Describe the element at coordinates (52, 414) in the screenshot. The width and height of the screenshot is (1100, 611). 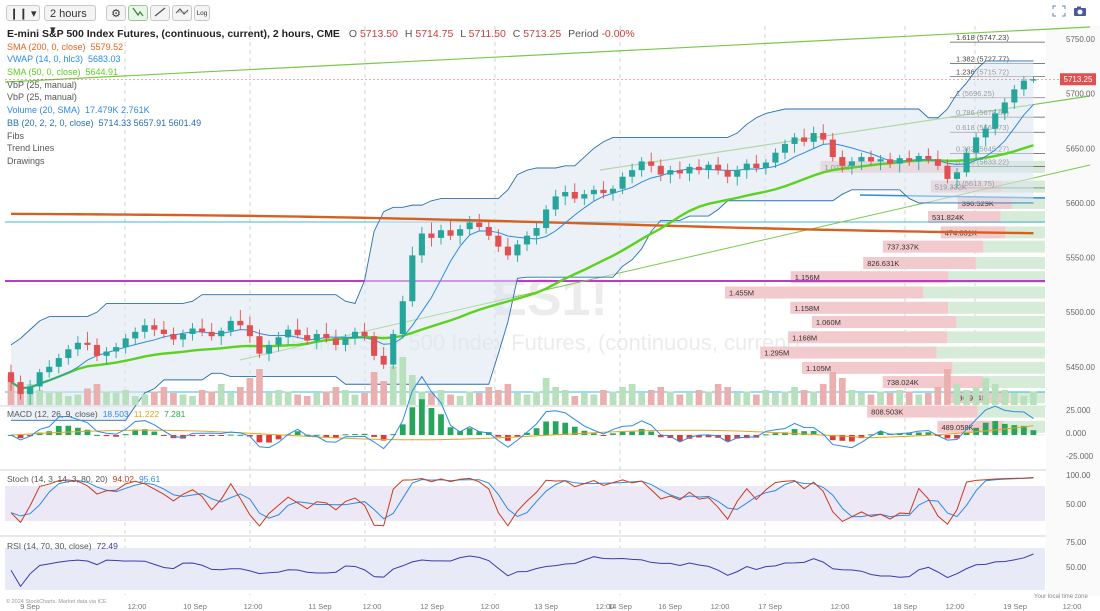
I see `macd-name: MACD (12, 26, 9, close)` at that location.